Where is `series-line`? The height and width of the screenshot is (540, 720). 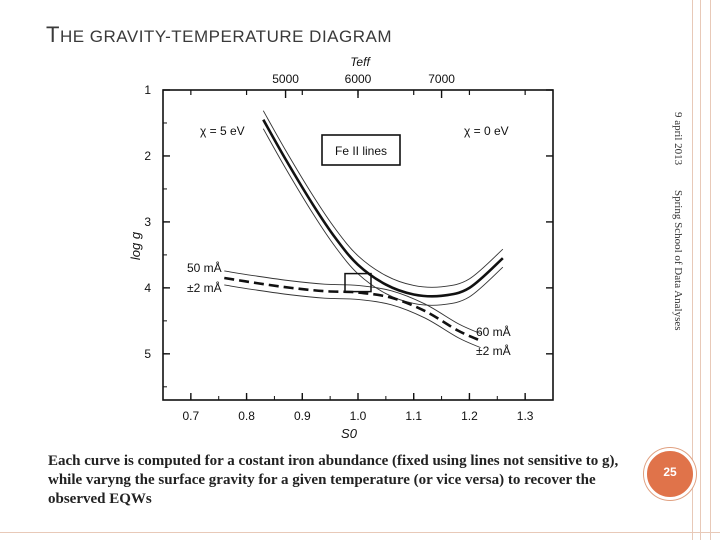
series-line is located at coordinates (353, 309).